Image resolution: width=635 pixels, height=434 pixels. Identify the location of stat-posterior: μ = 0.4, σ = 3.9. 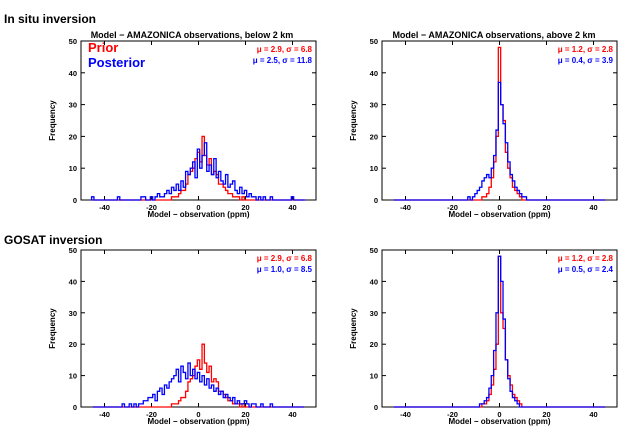
(586, 60).